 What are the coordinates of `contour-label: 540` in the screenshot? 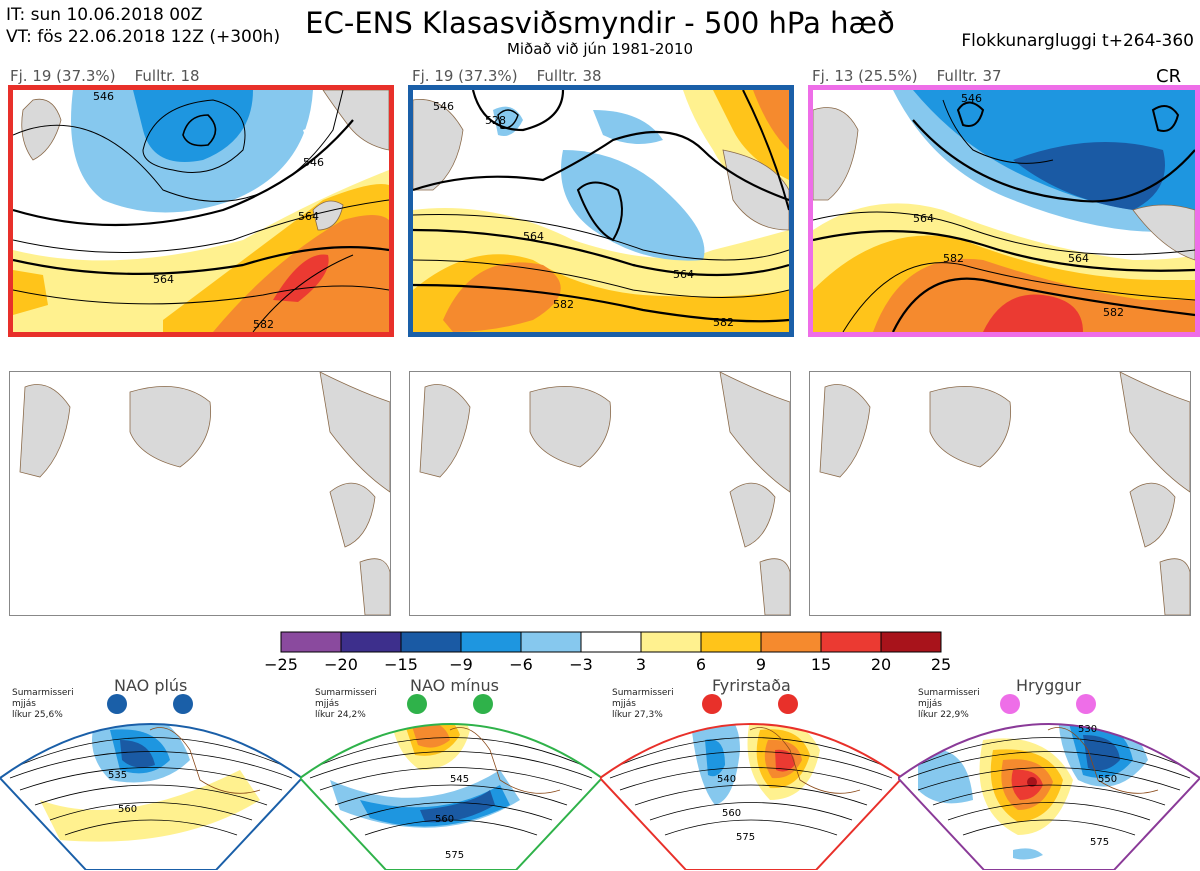 It's located at (726, 779).